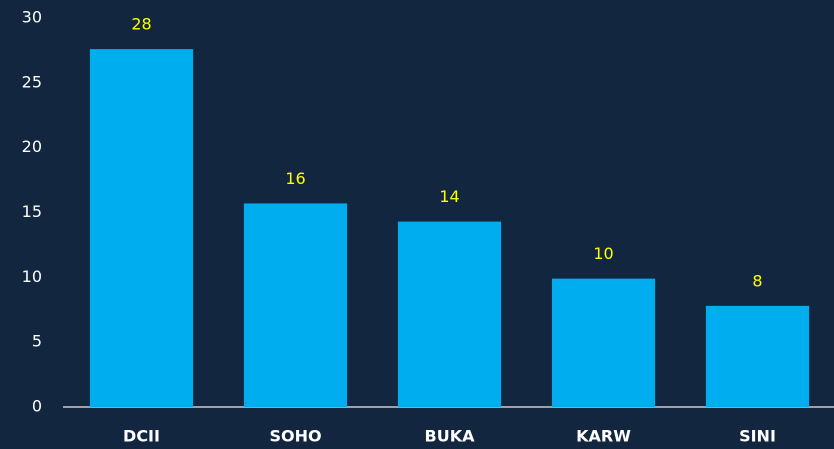 The height and width of the screenshot is (449, 834). I want to click on x-tick-label: DCII, so click(141, 436).